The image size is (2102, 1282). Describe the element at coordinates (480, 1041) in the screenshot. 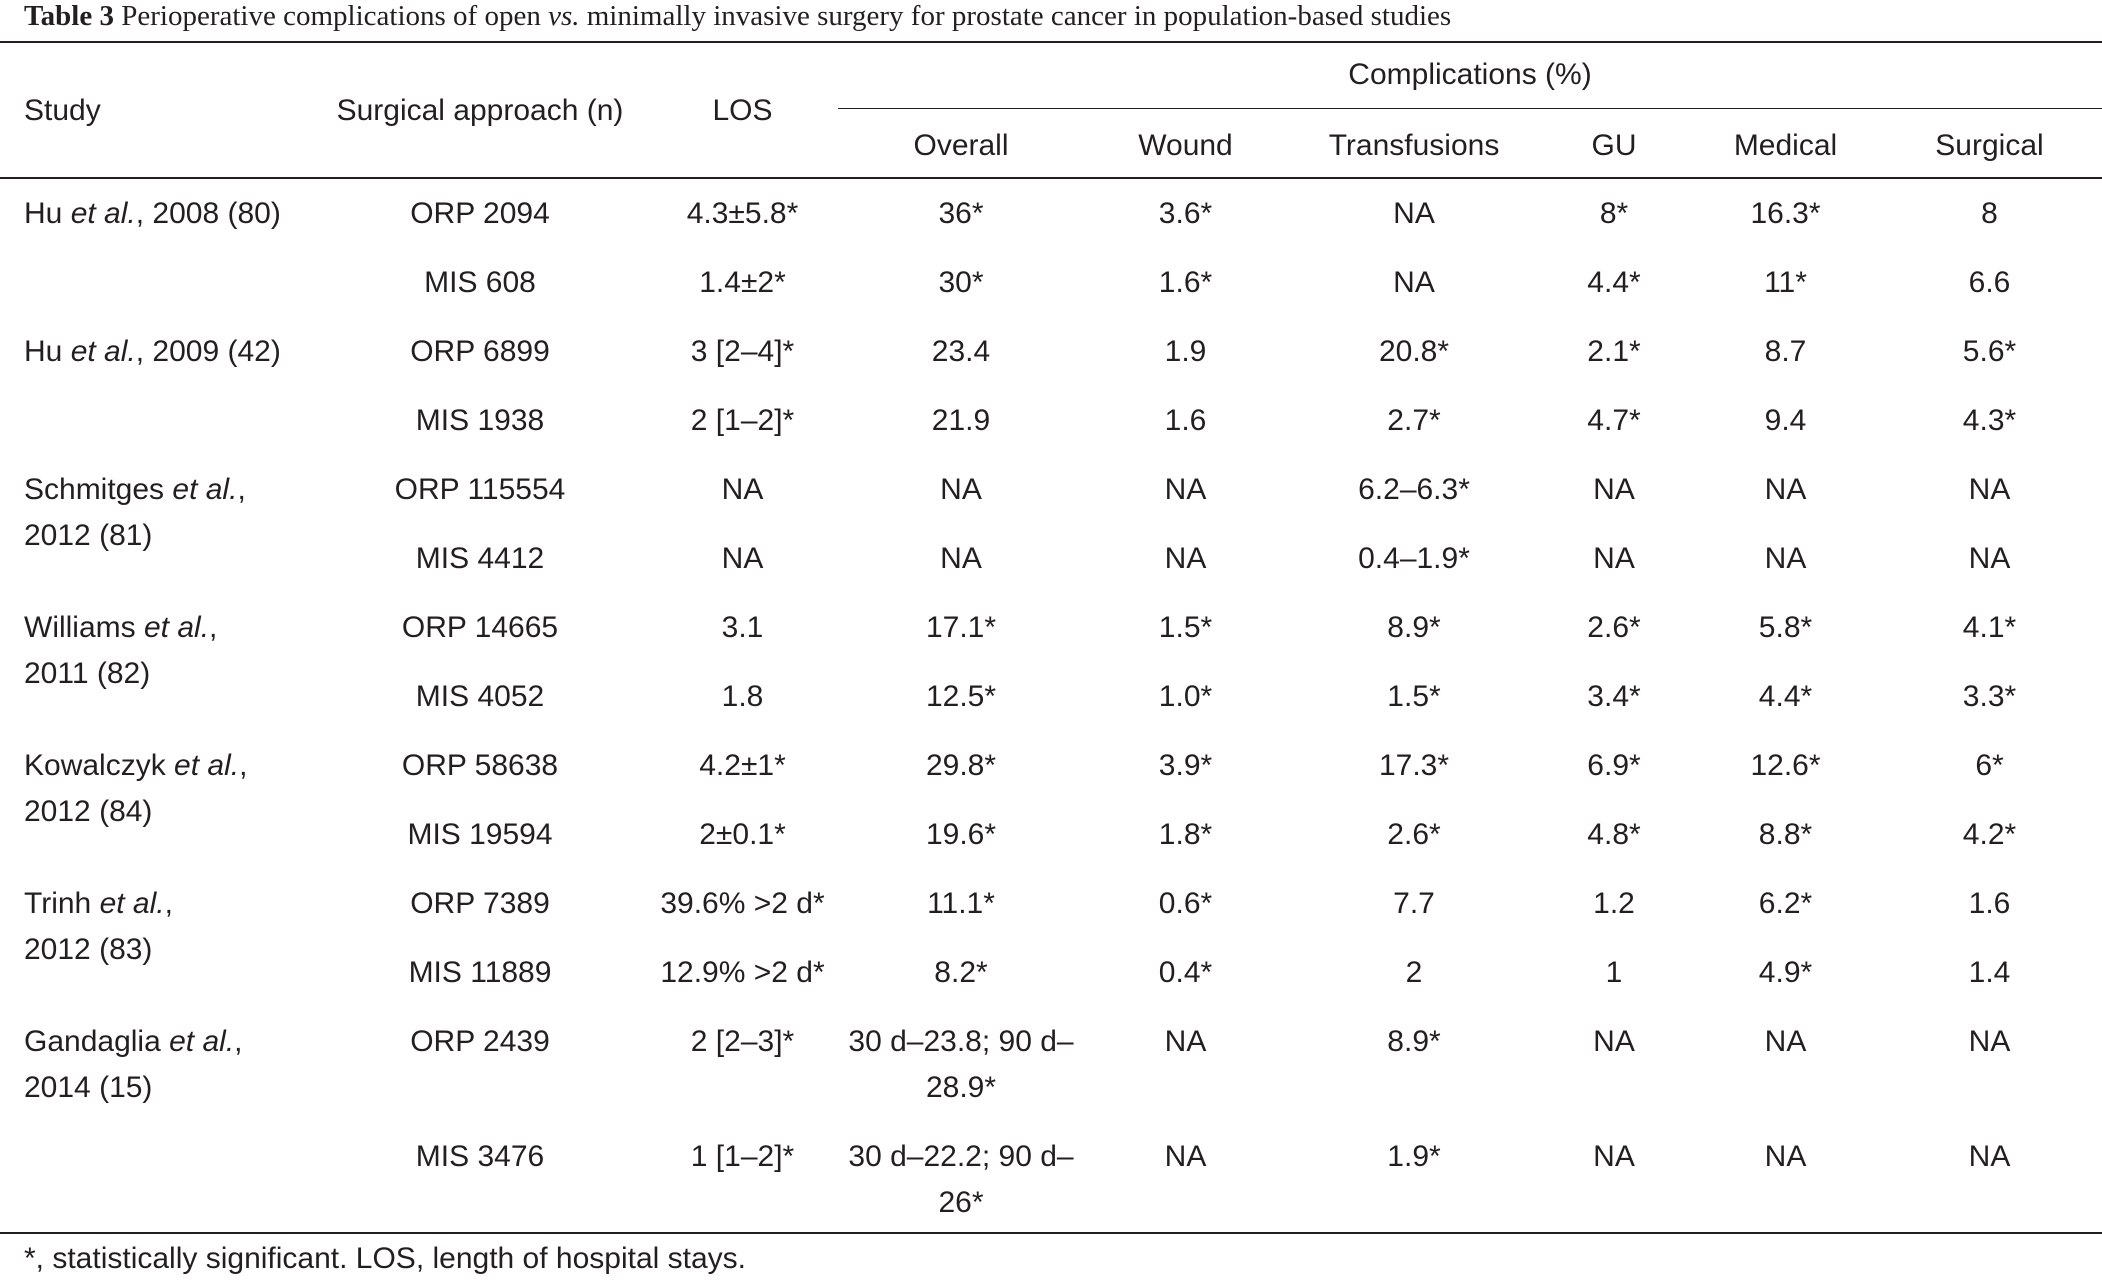

I see `cell-approach: ORP 2439` at that location.